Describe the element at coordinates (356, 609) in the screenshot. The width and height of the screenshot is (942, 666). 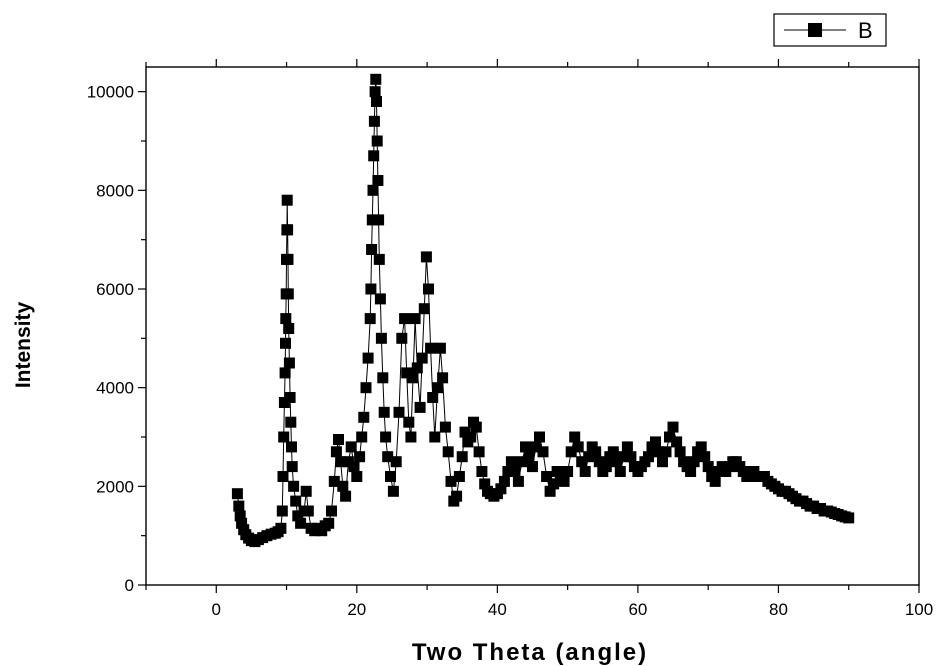
I see `x-tick-label: 20` at that location.